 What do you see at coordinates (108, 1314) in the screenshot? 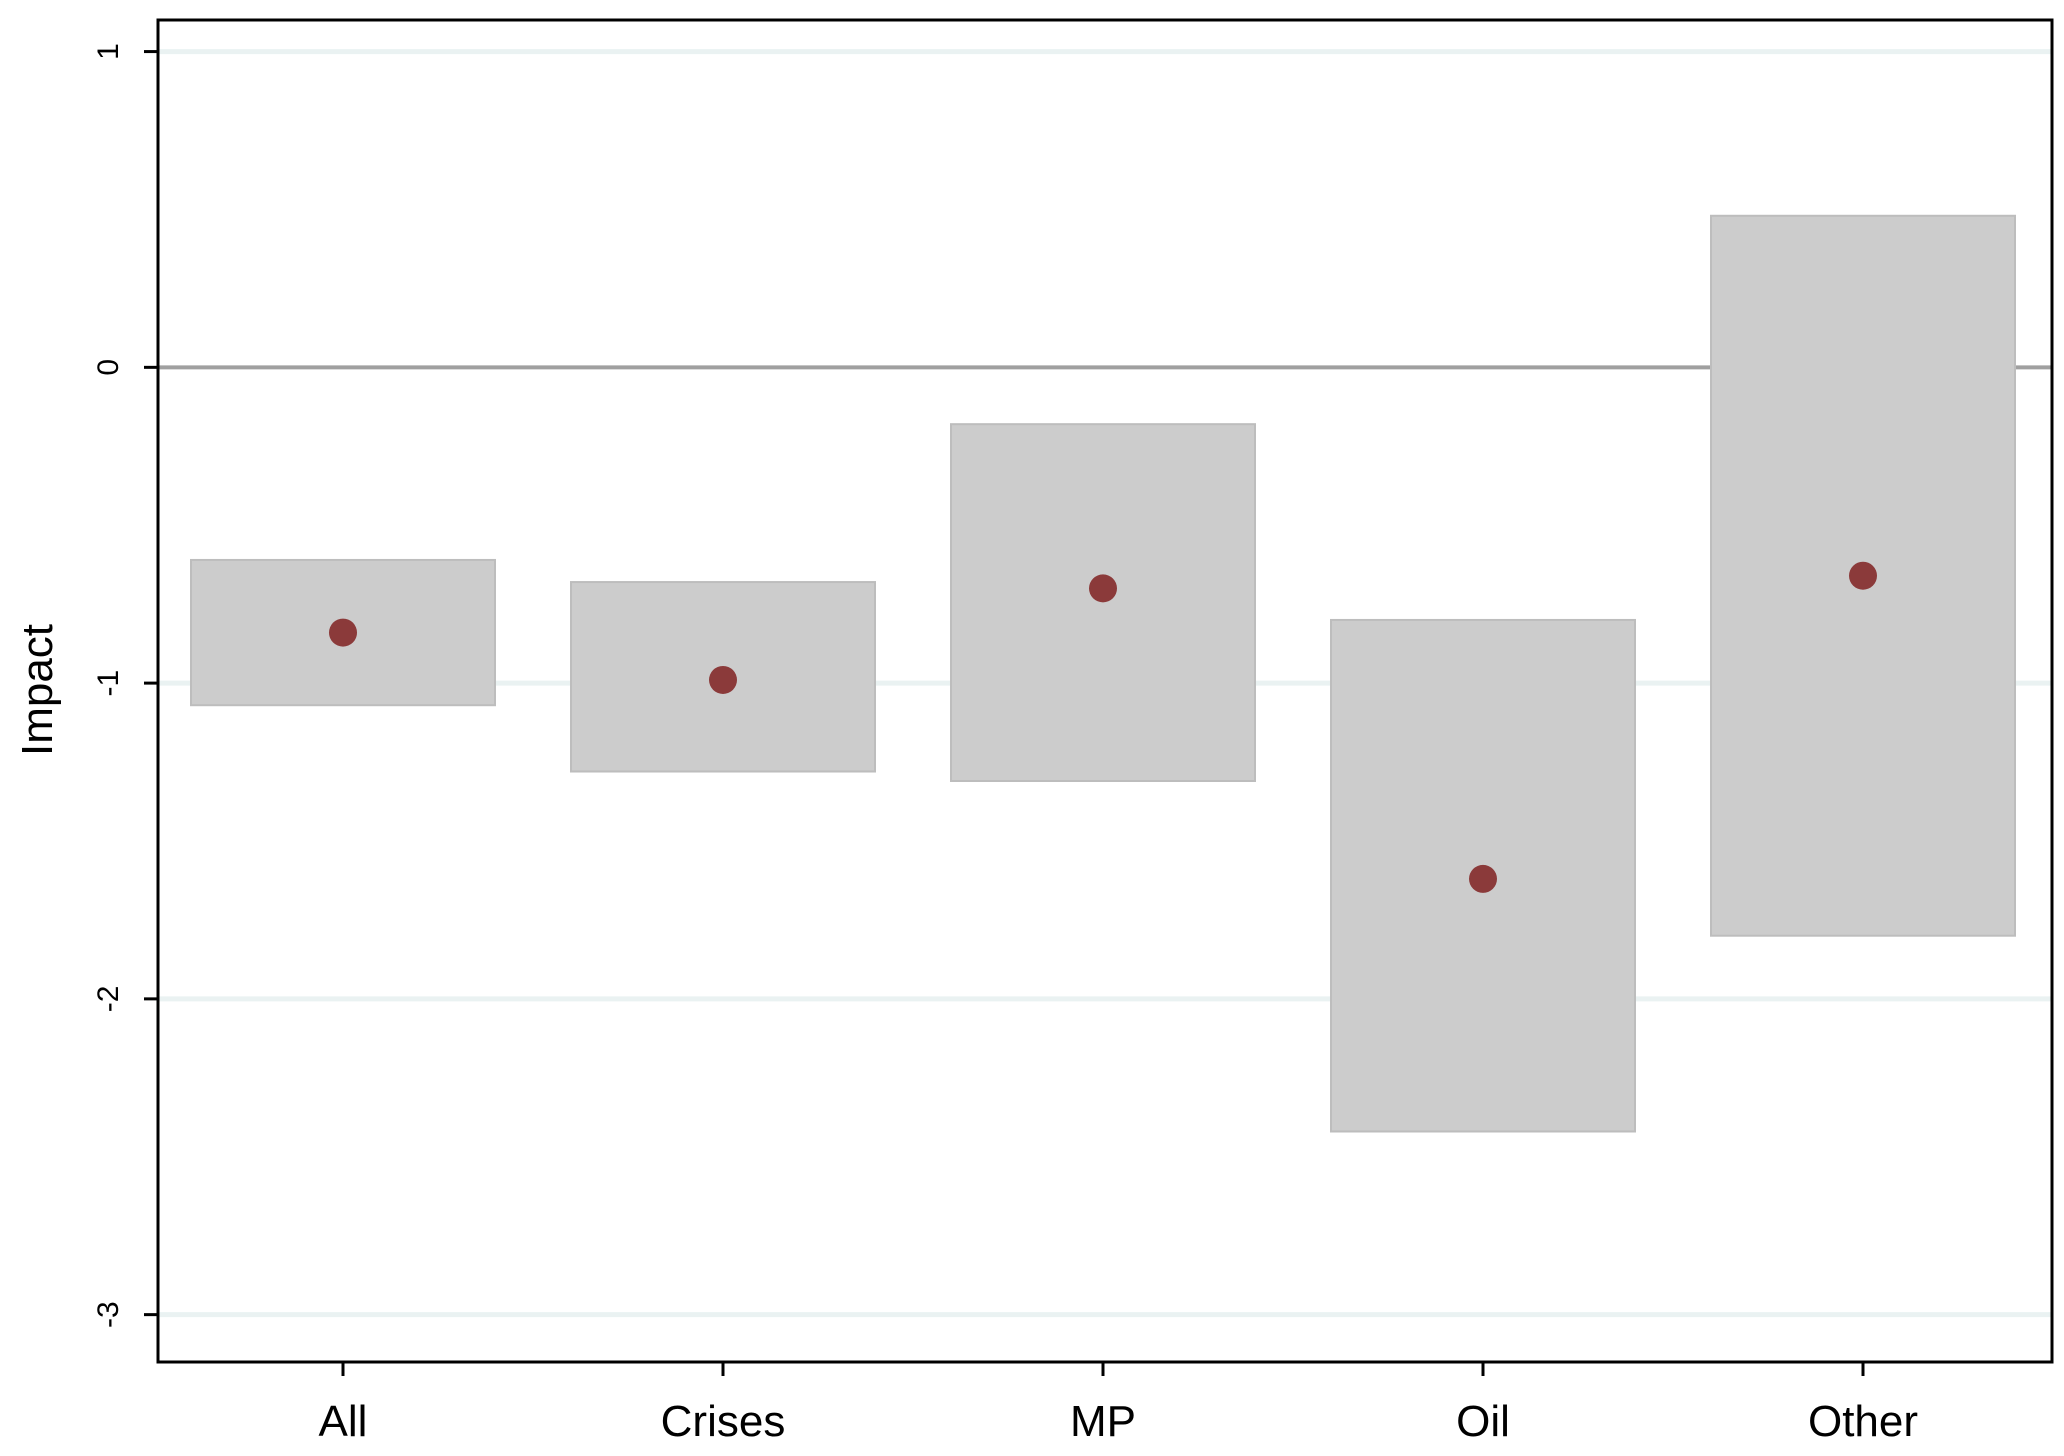
I see `y-tick-label: -3` at bounding box center [108, 1314].